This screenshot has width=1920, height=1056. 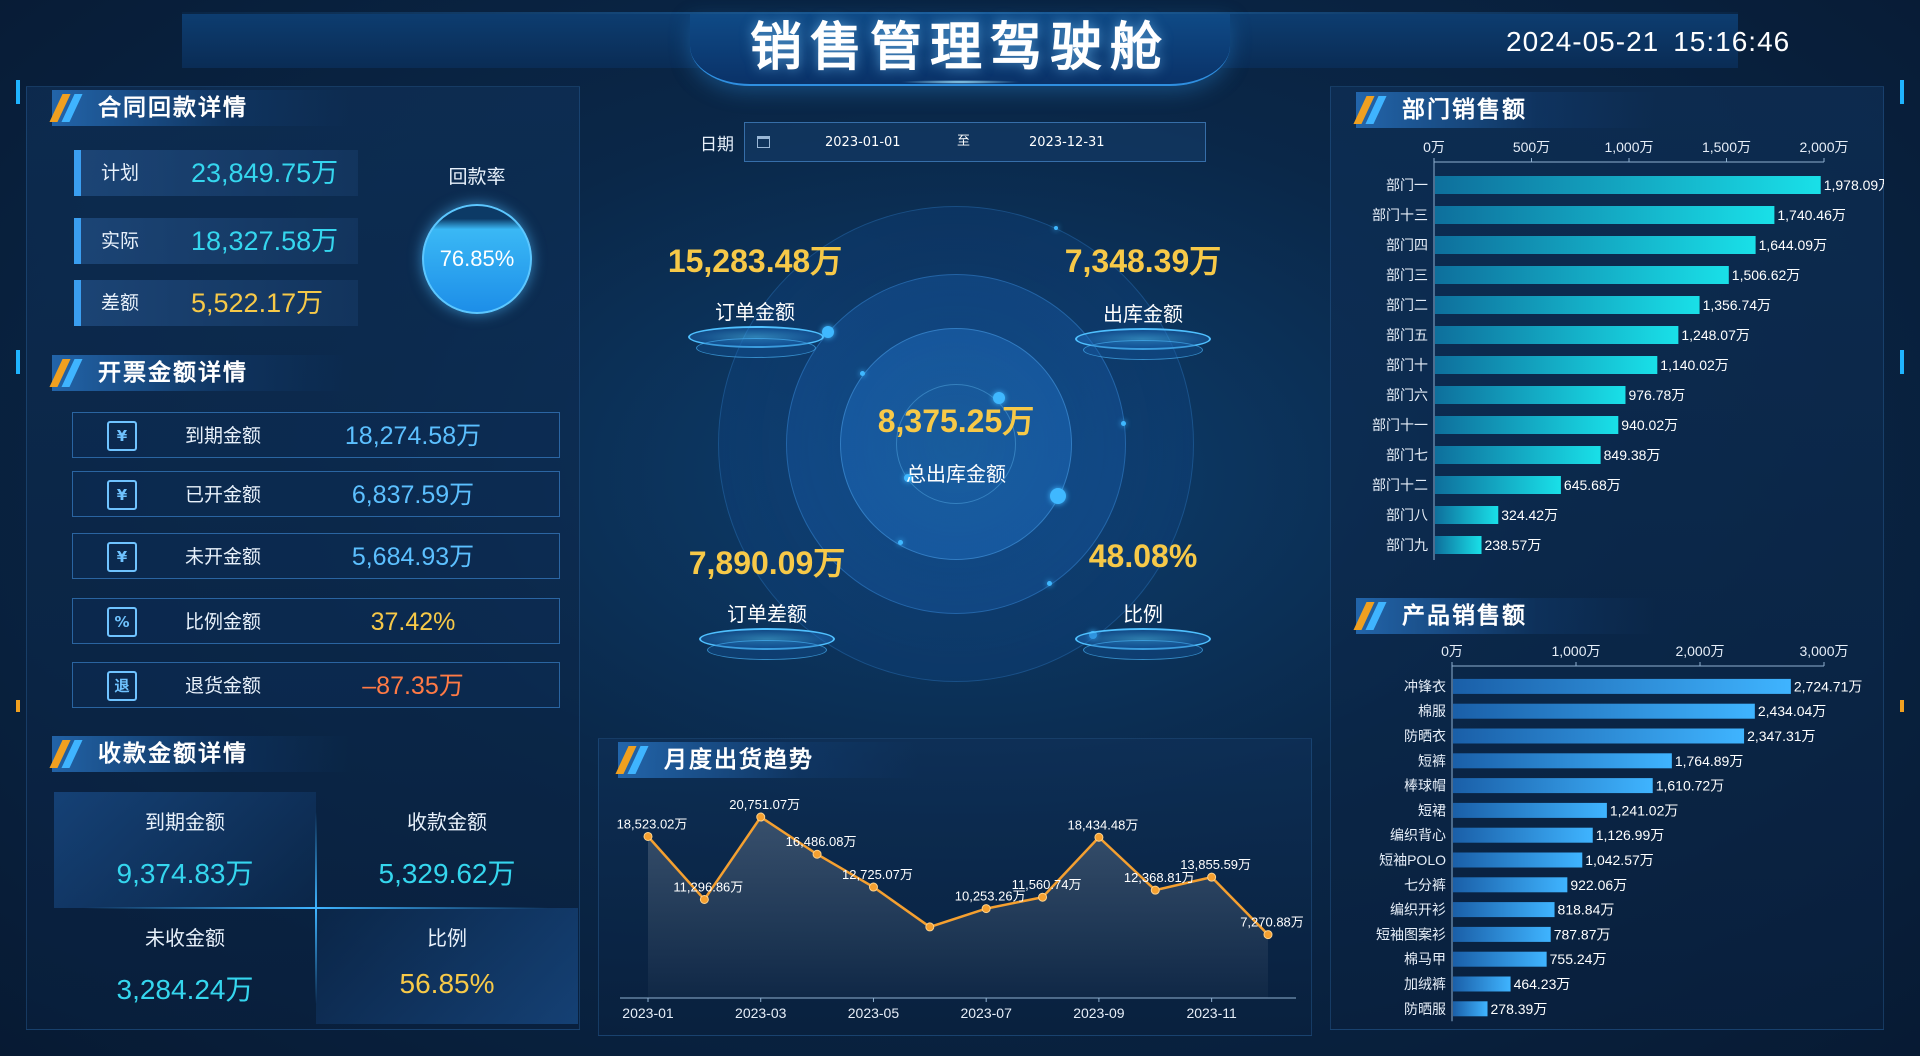 I want to click on core-ring, so click(x=956, y=444).